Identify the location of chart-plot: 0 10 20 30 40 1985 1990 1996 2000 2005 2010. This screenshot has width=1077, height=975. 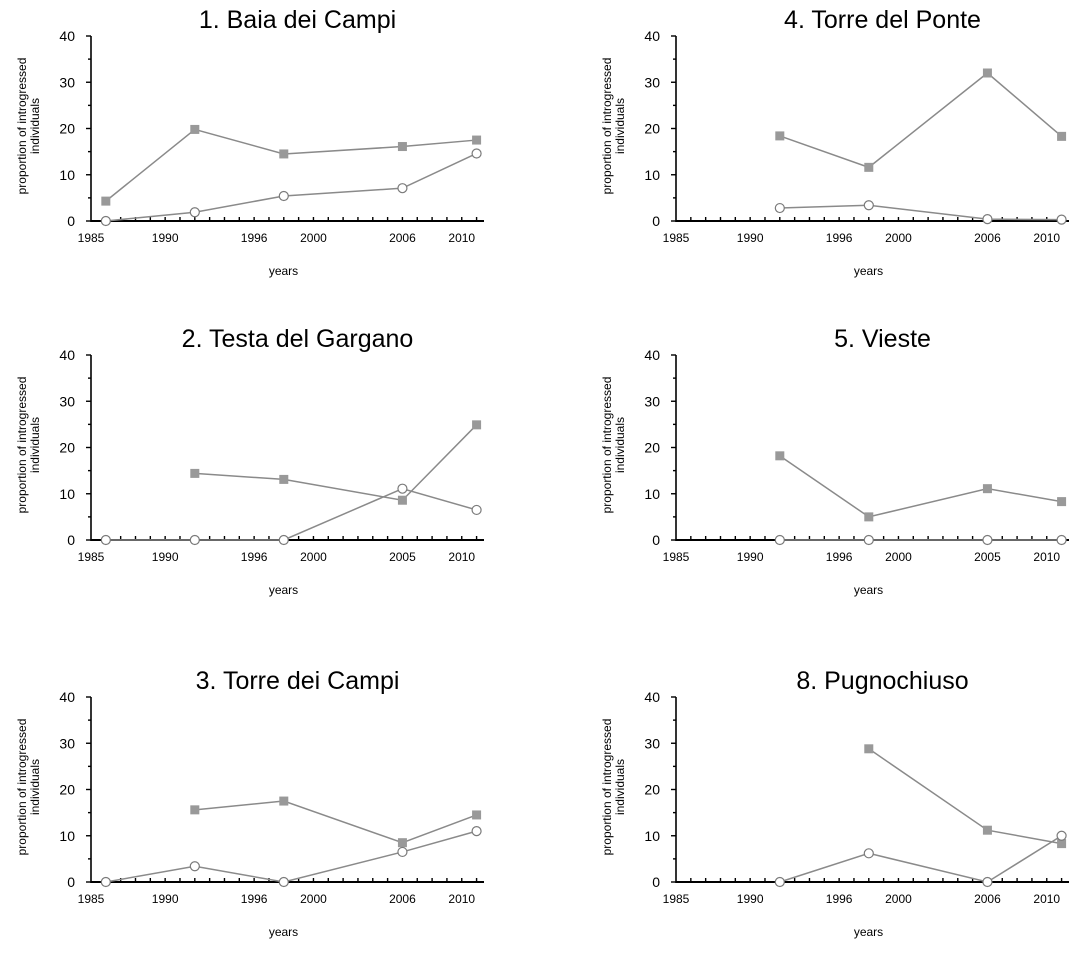
(856, 455).